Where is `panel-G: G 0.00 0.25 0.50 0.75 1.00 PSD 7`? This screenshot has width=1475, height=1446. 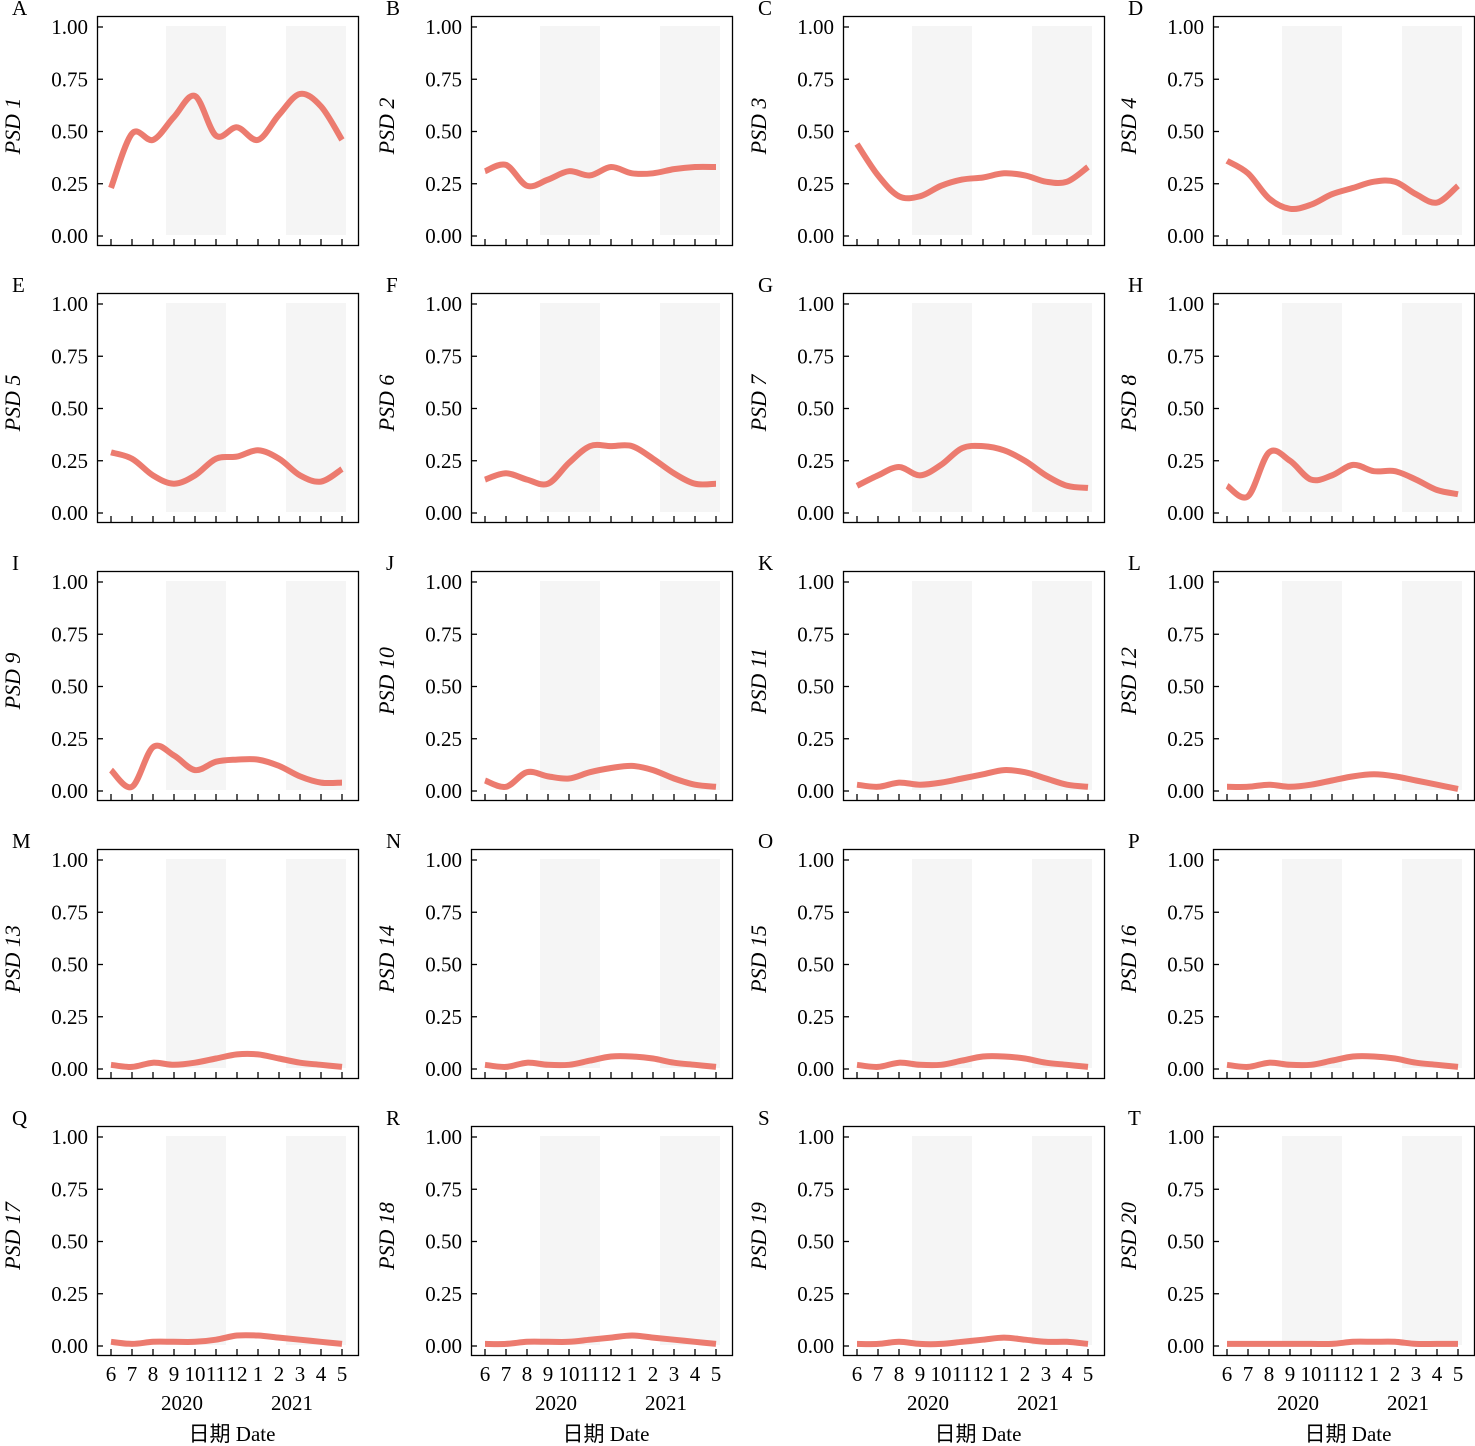
panel-G: G 0.00 0.25 0.50 0.75 1.00 PSD 7 is located at coordinates (926, 399).